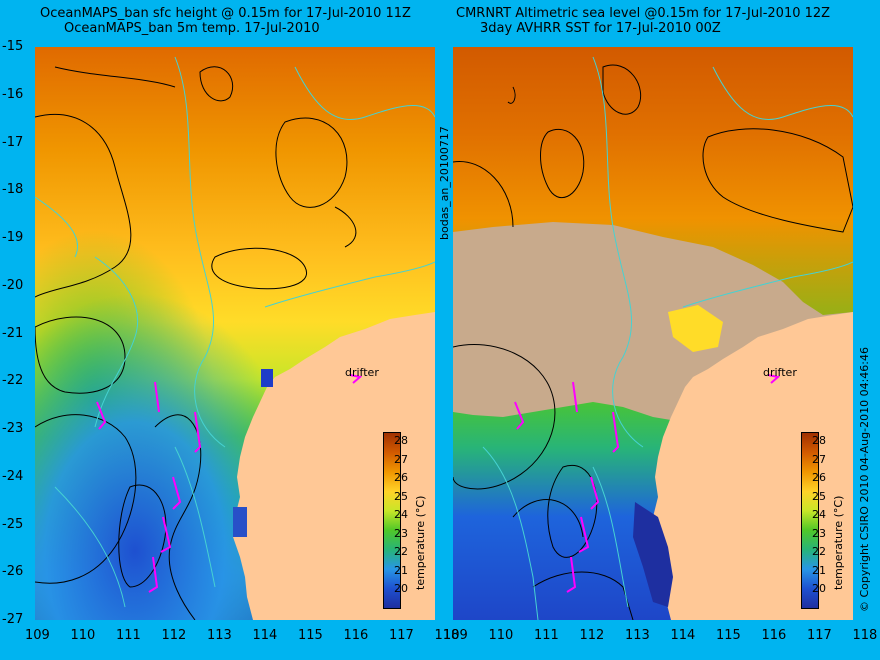 The image size is (880, 660). What do you see at coordinates (13, 428) in the screenshot?
I see `y-tick-label: -23` at bounding box center [13, 428].